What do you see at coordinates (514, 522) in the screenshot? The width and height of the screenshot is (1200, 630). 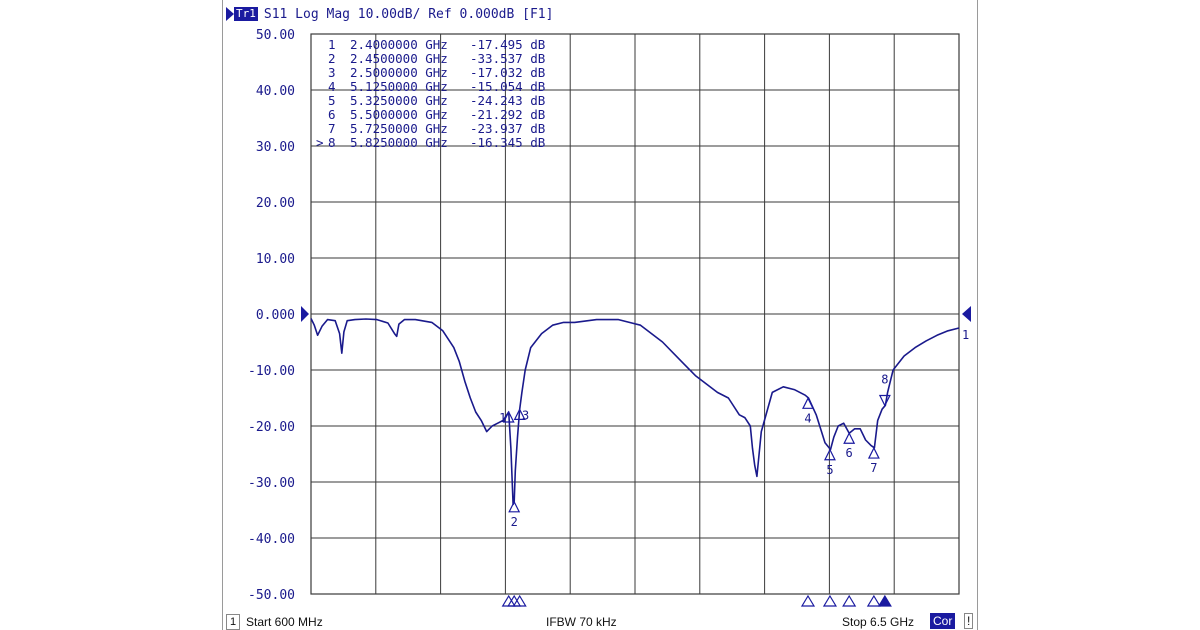 I see `marker-label: 2` at bounding box center [514, 522].